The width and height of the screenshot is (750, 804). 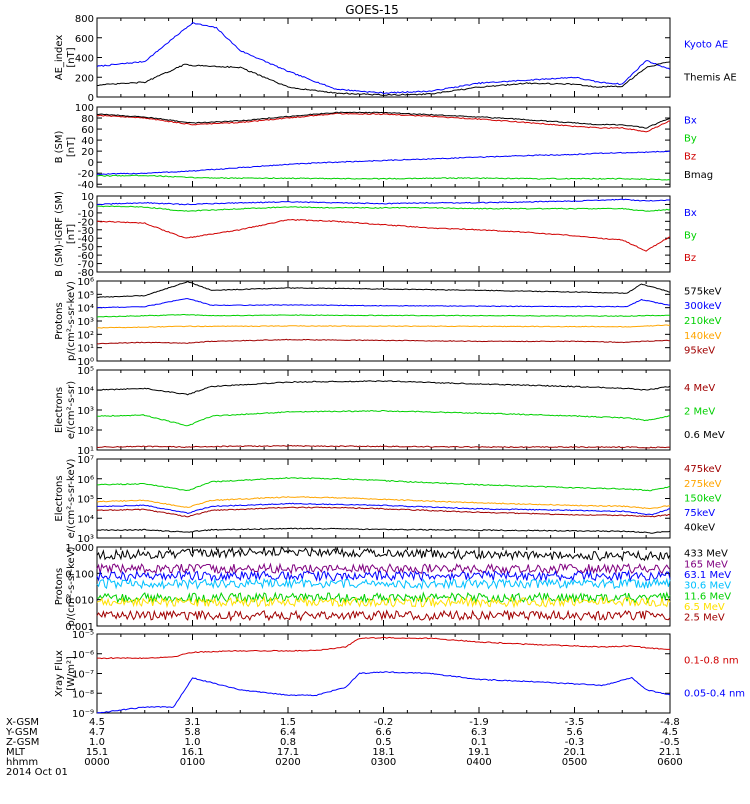 What do you see at coordinates (91, 205) in the screenshot?
I see `bigrf-ytick-label: 0` at bounding box center [91, 205].